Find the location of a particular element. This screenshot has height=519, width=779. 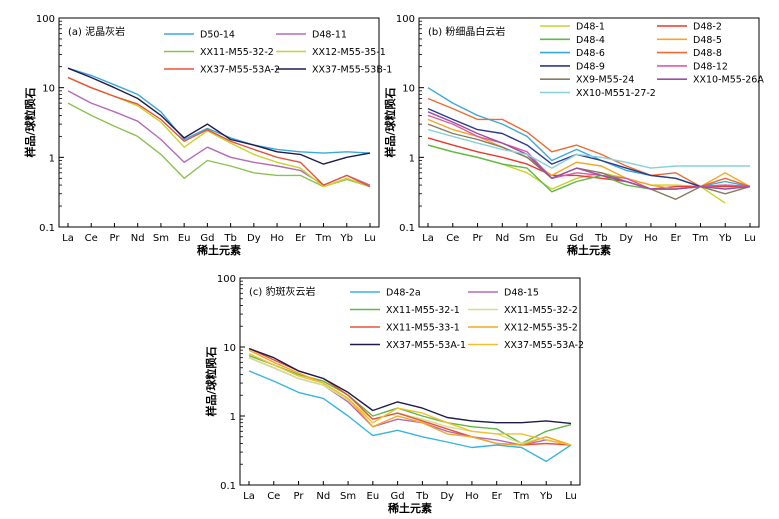

legend-label-1: D48-15 is located at coordinates (521, 293).